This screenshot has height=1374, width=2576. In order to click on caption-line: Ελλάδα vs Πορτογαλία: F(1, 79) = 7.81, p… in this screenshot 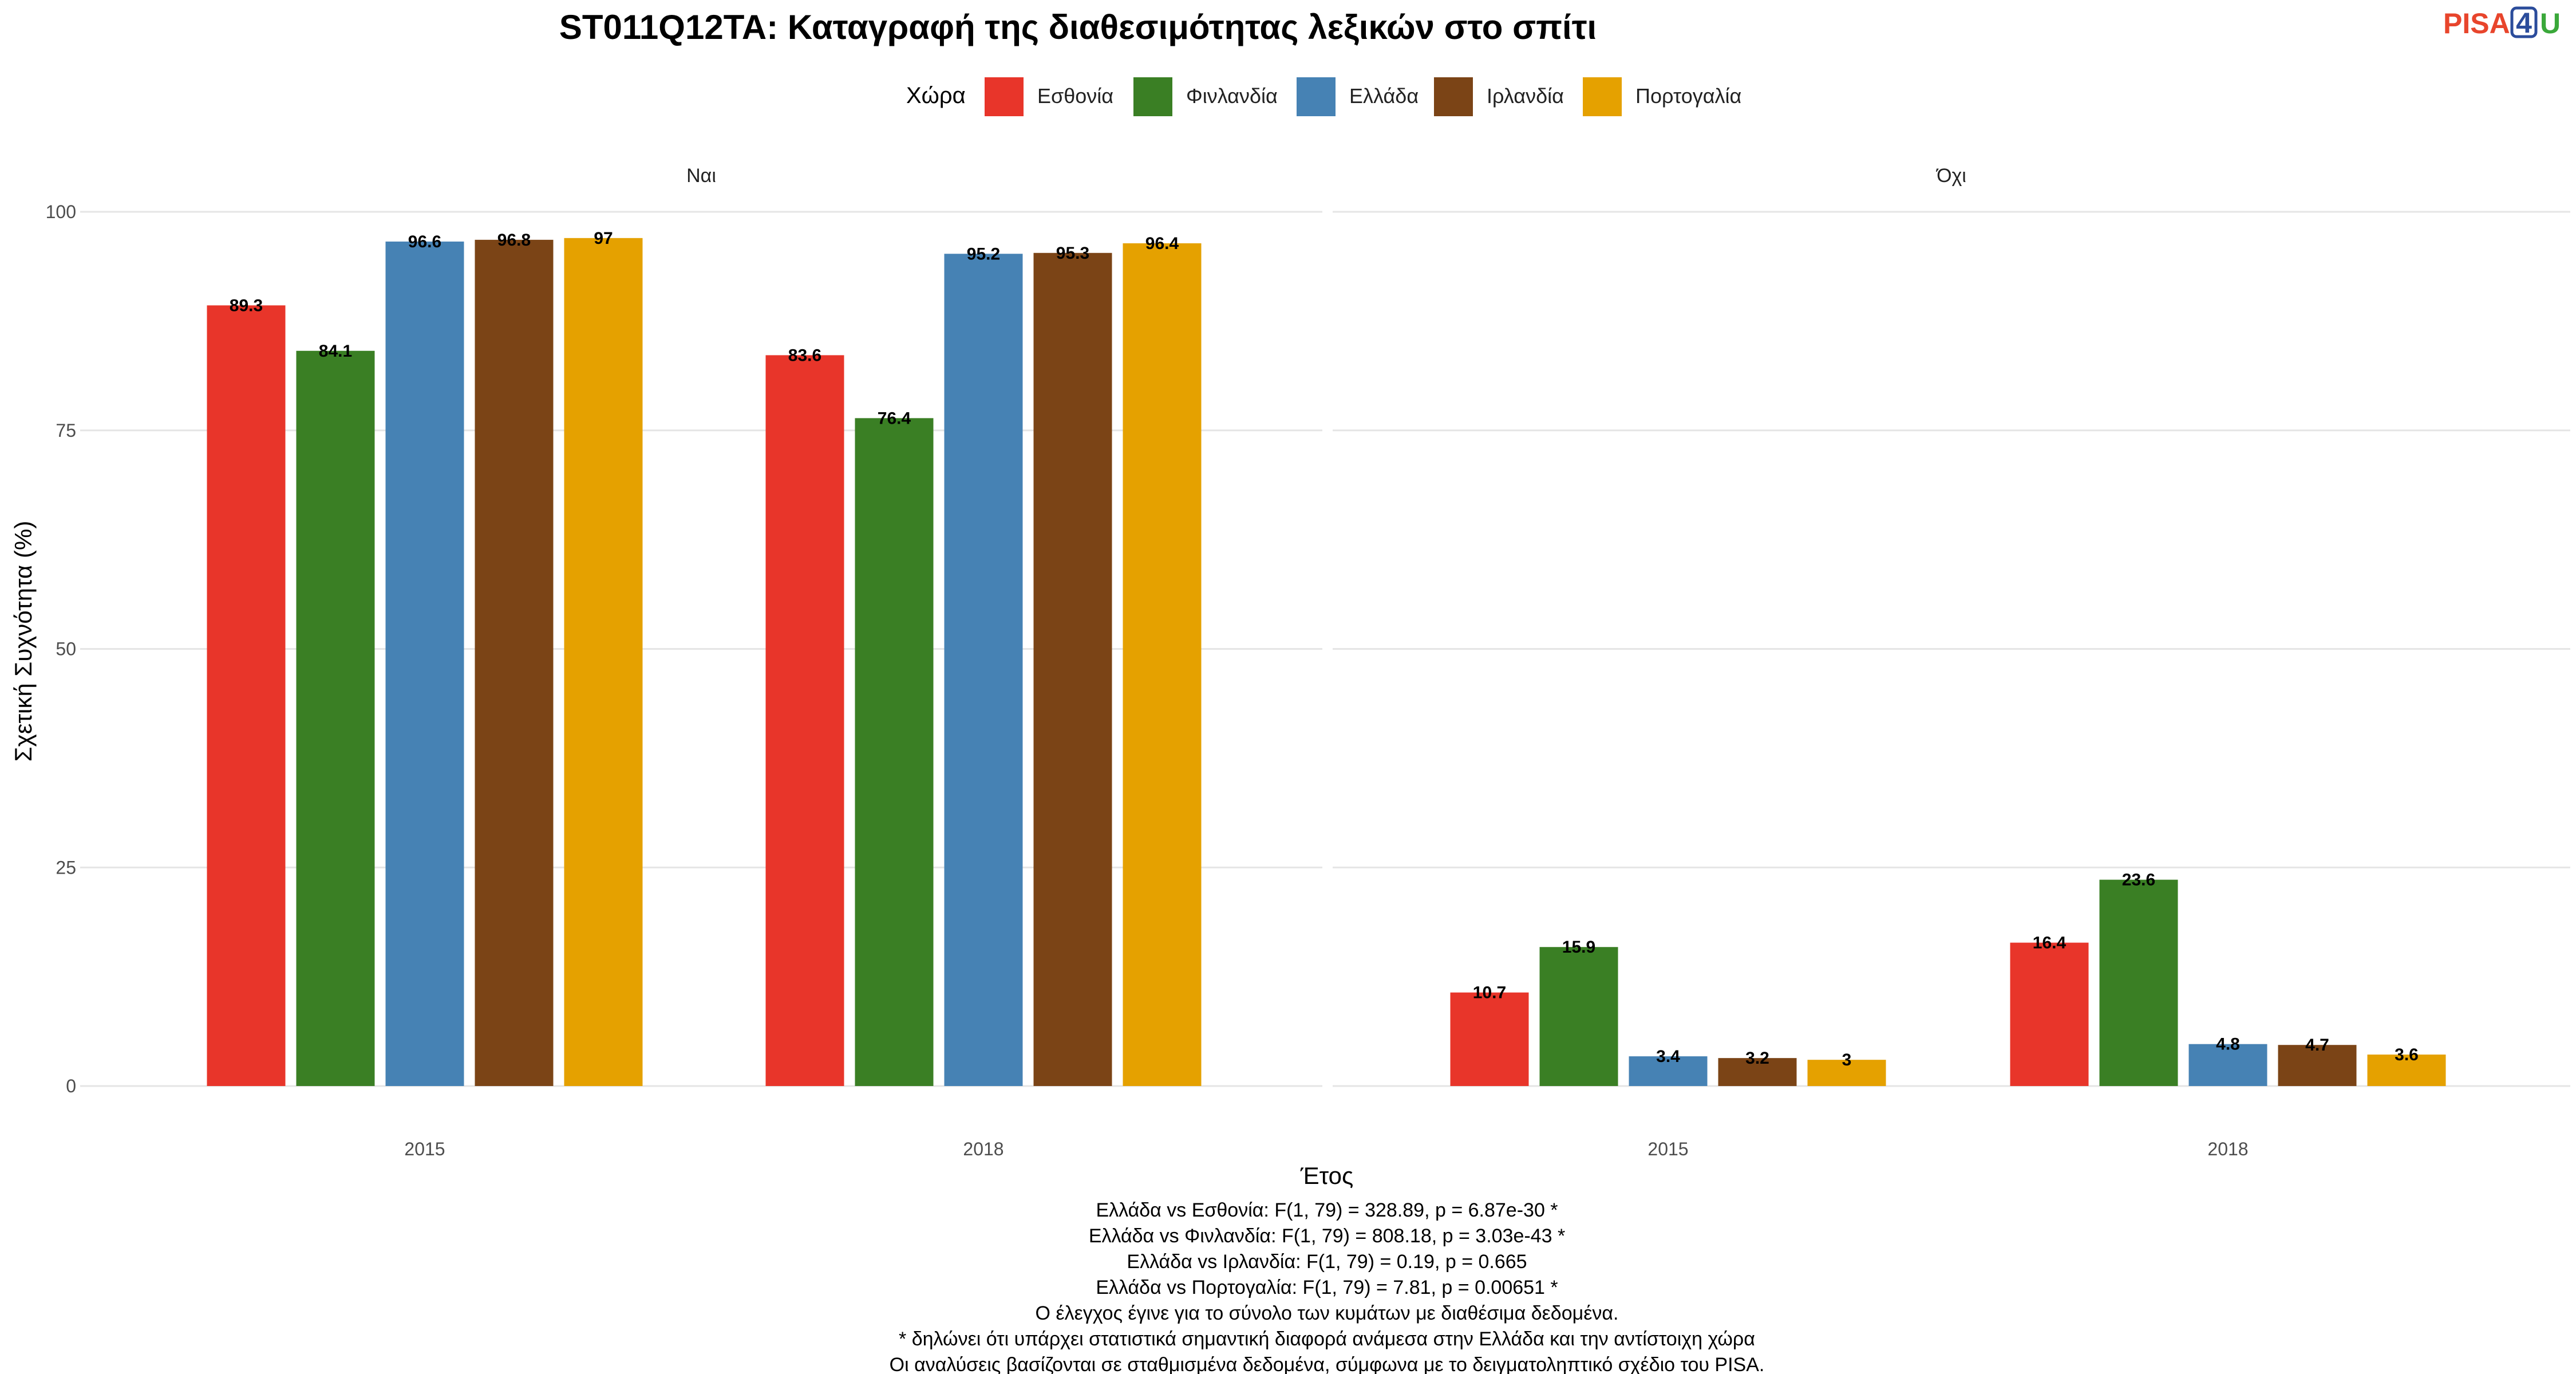, I will do `click(1327, 1287)`.